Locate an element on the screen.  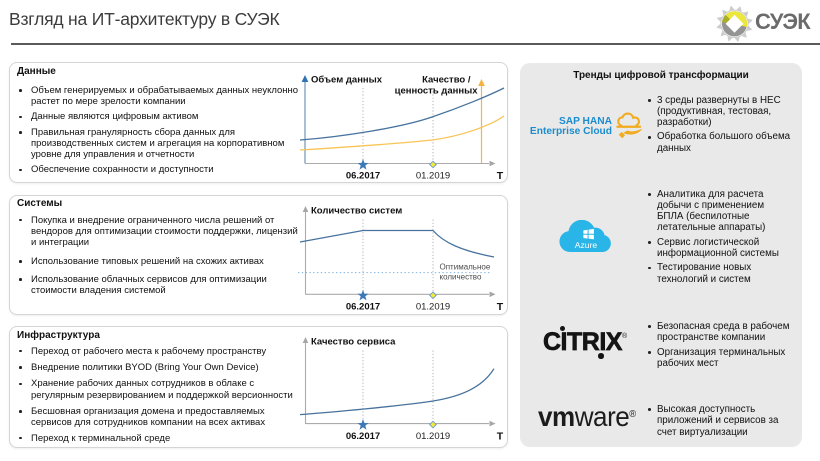
svg-text: Качество / is located at coordinates (446, 80).